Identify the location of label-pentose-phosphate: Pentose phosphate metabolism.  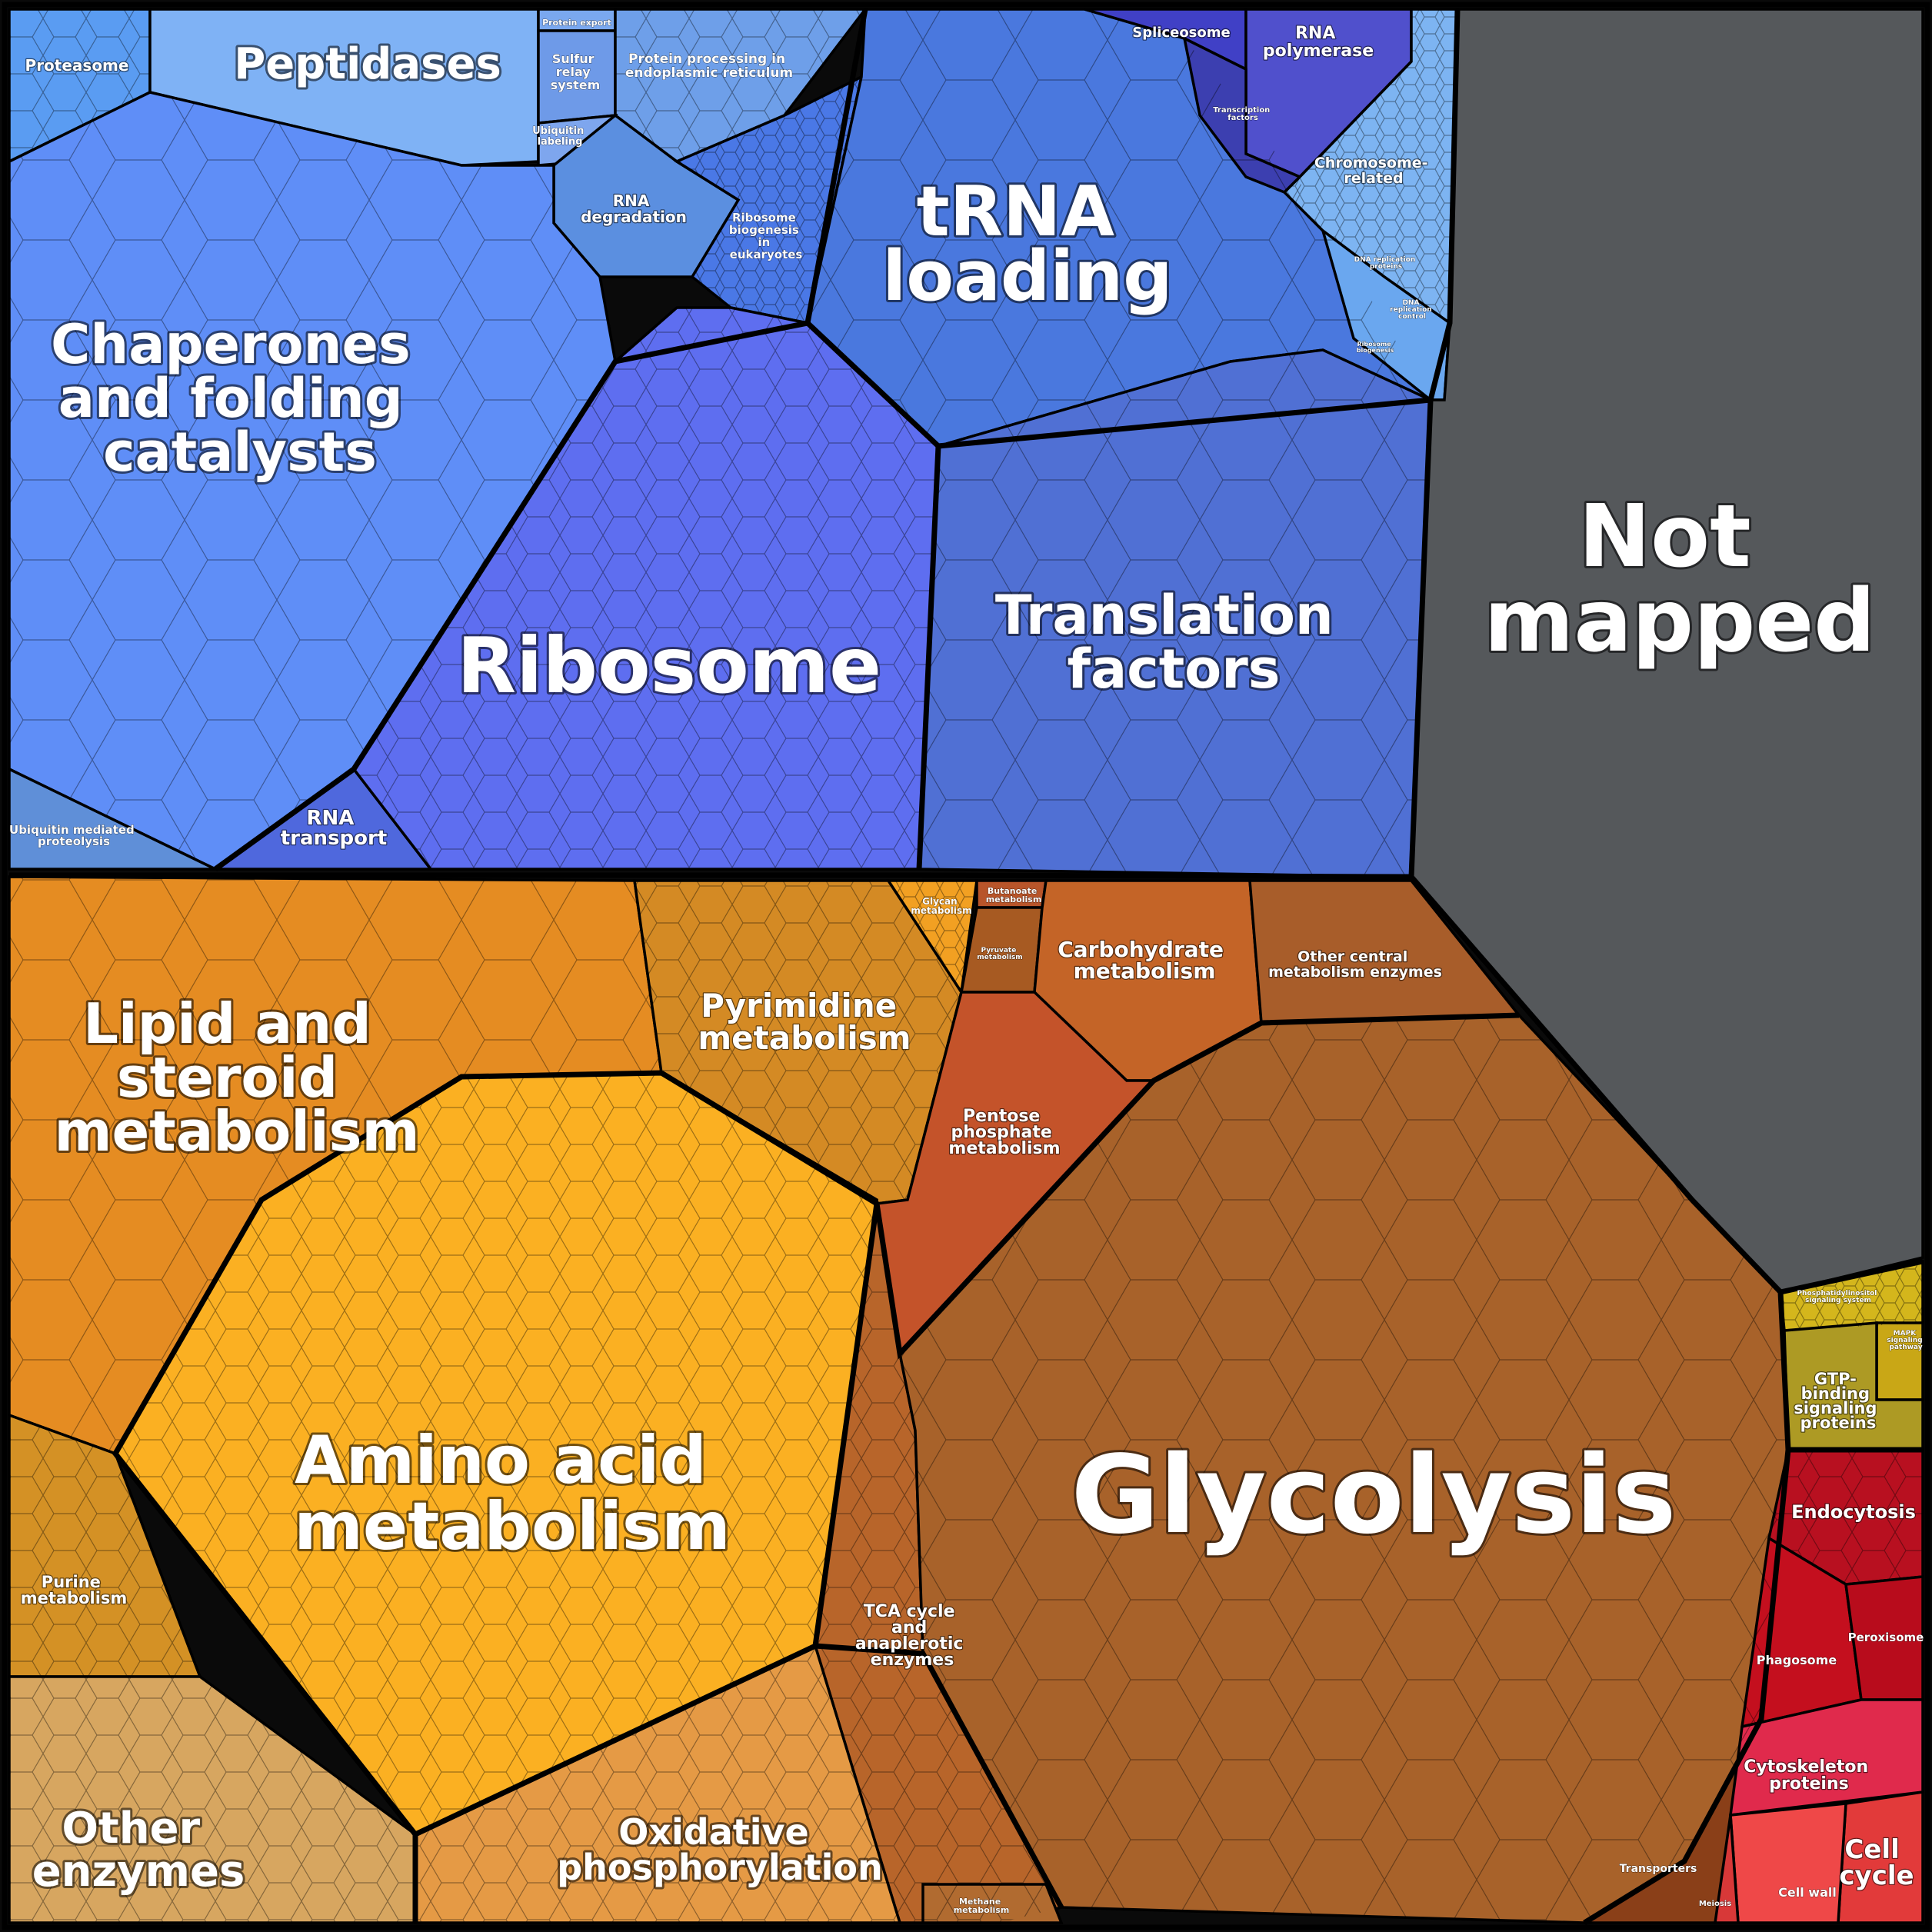
(1004, 1132).